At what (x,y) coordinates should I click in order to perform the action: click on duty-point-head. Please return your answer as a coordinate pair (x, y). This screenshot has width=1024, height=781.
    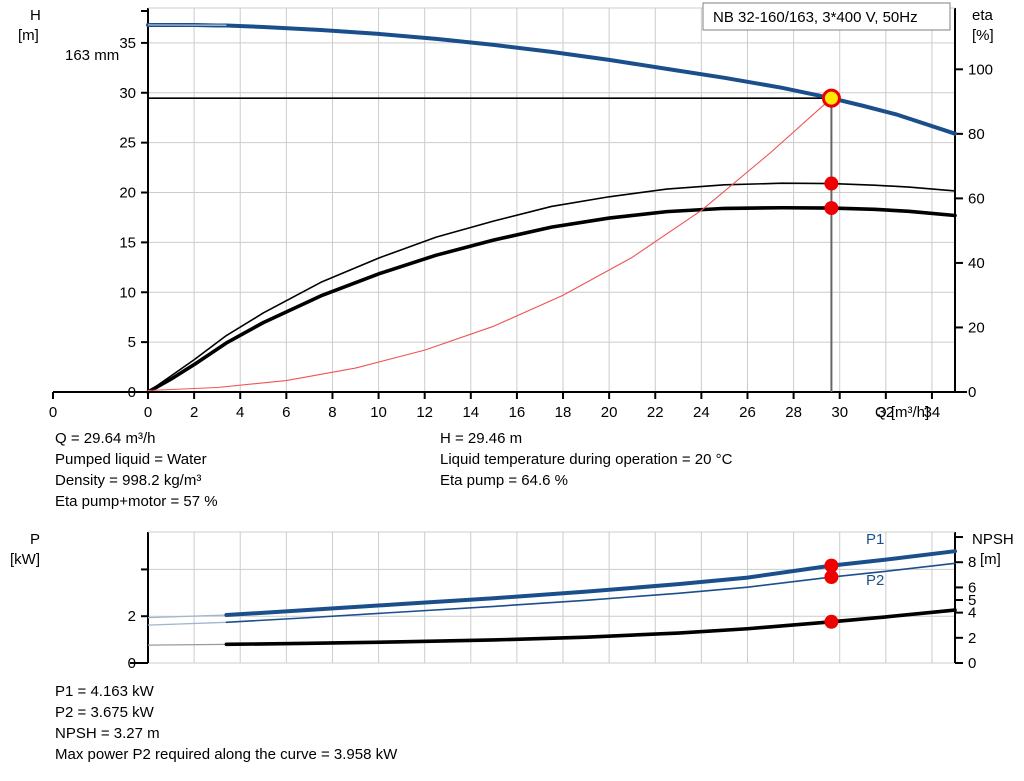
    Looking at the image, I should click on (831, 98).